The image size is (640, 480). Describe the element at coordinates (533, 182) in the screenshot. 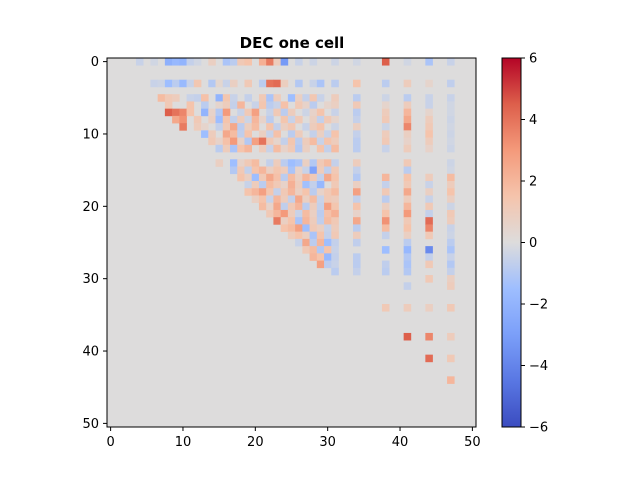

I see `colorbar-tick-label: 2` at that location.